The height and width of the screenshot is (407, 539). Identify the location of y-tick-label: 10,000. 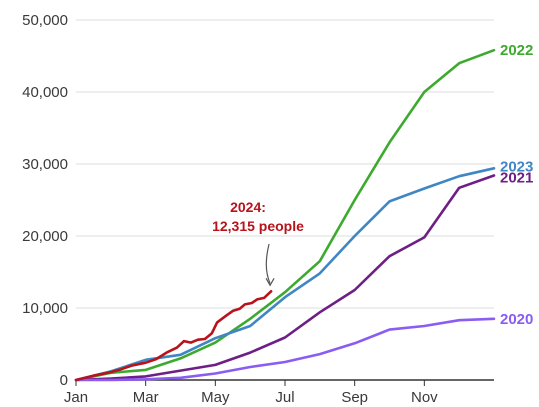
(45, 308).